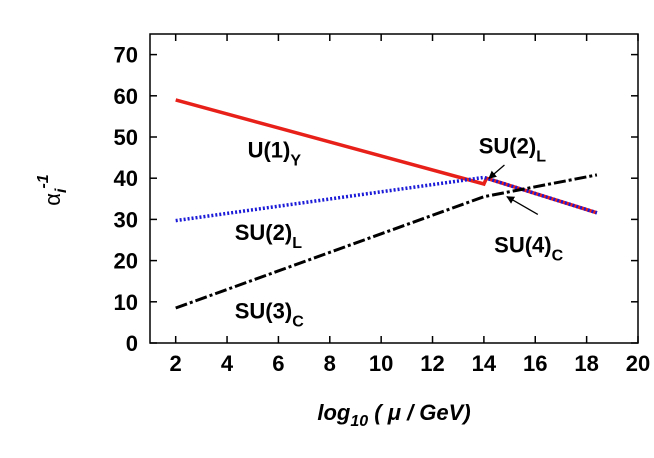 This screenshot has height=458, width=654. I want to click on x-axis-label: log10 ( μ / GeV), so click(393, 415).